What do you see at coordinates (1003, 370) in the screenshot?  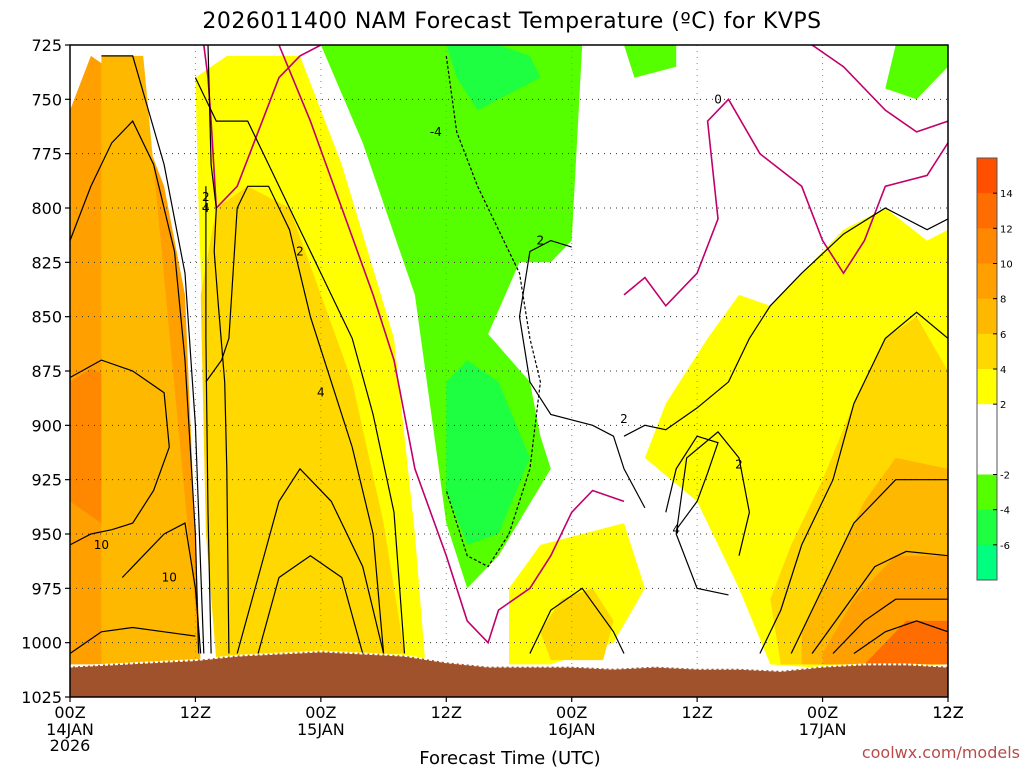 I see `colorbar-tick-label: 4` at bounding box center [1003, 370].